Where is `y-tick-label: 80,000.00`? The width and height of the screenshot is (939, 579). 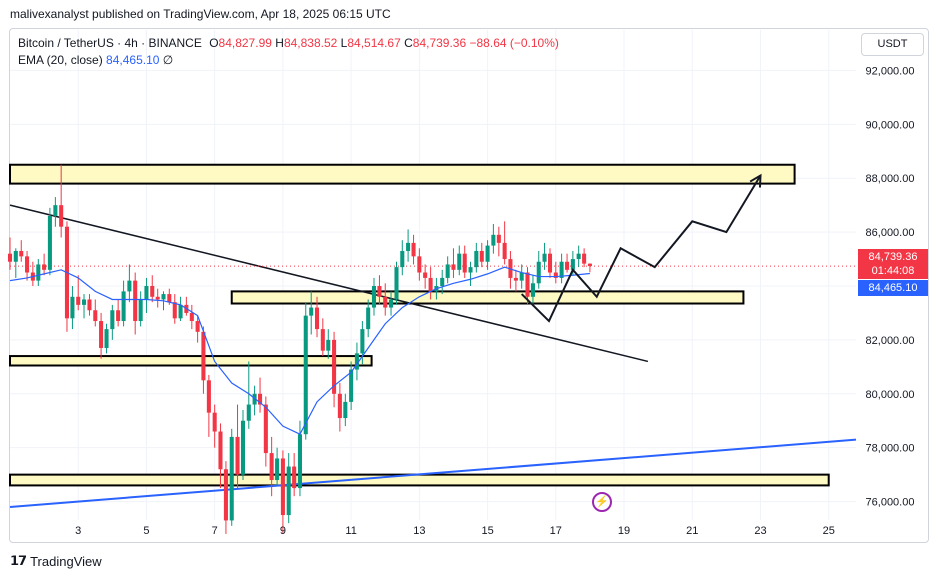
y-tick-label: 80,000.00 is located at coordinates (890, 395).